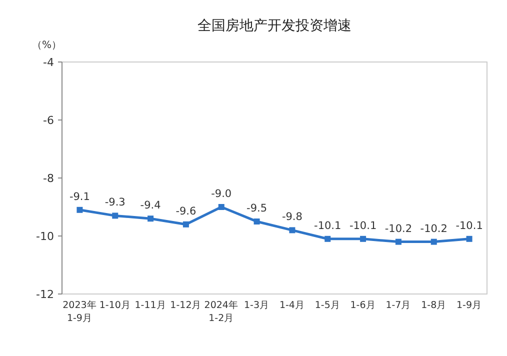 The image size is (507, 356). What do you see at coordinates (221, 194) in the screenshot?
I see `data-label: -9.0` at bounding box center [221, 194].